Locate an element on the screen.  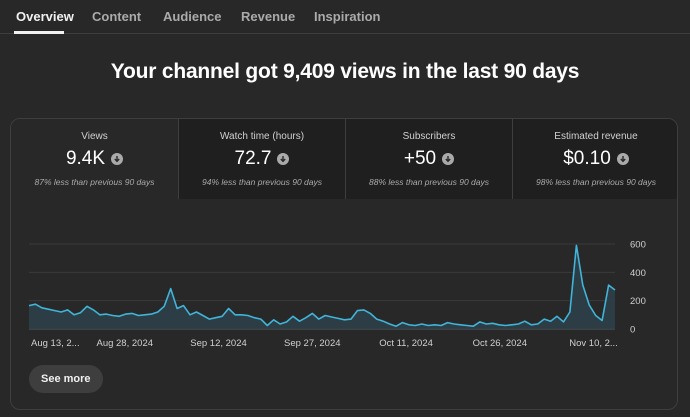
x-tick-label: Aug 28, 2024 is located at coordinates (124, 343).